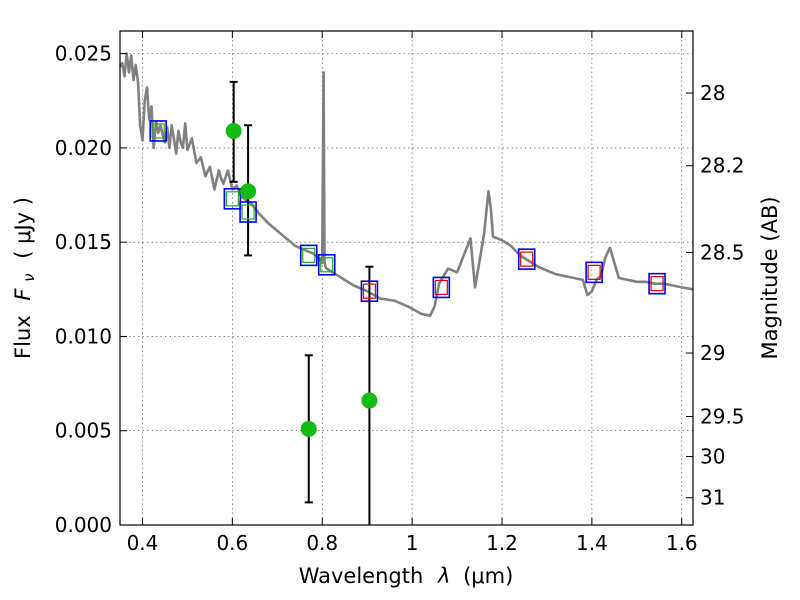  I want to click on x-tick-label: 1, so click(412, 543).